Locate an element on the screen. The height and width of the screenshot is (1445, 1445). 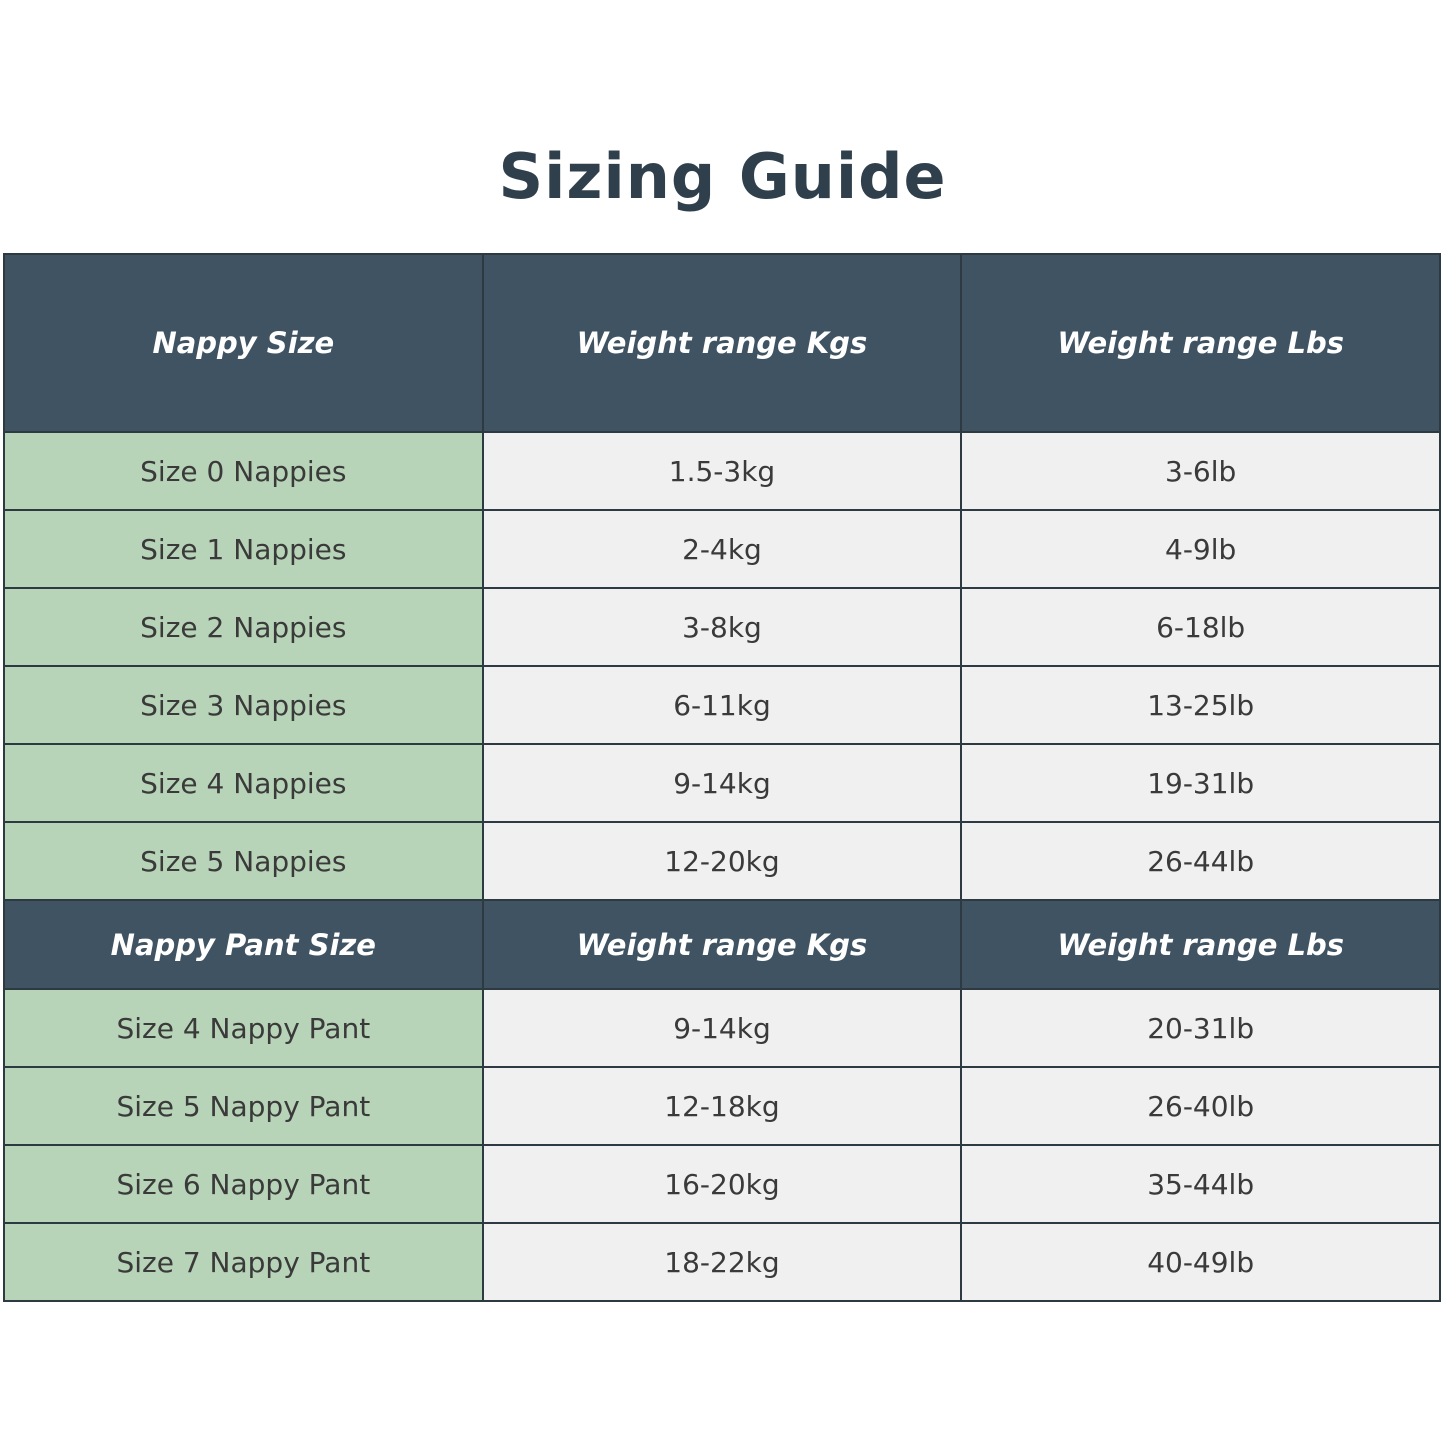
lb-cell: 35-44lb is located at coordinates (1200, 1184).